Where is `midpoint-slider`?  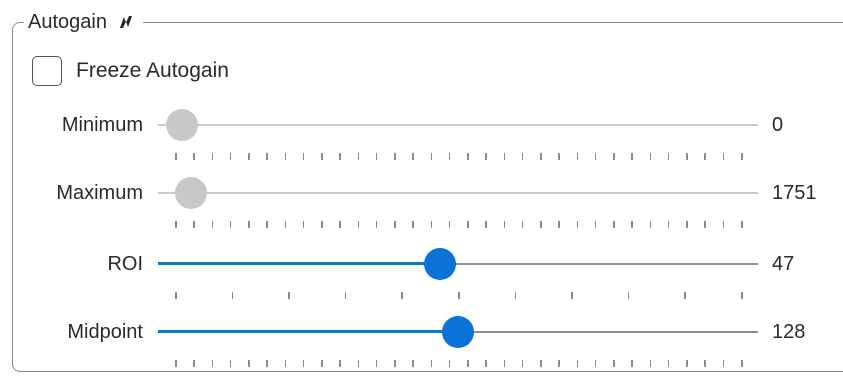
midpoint-slider is located at coordinates (458, 332).